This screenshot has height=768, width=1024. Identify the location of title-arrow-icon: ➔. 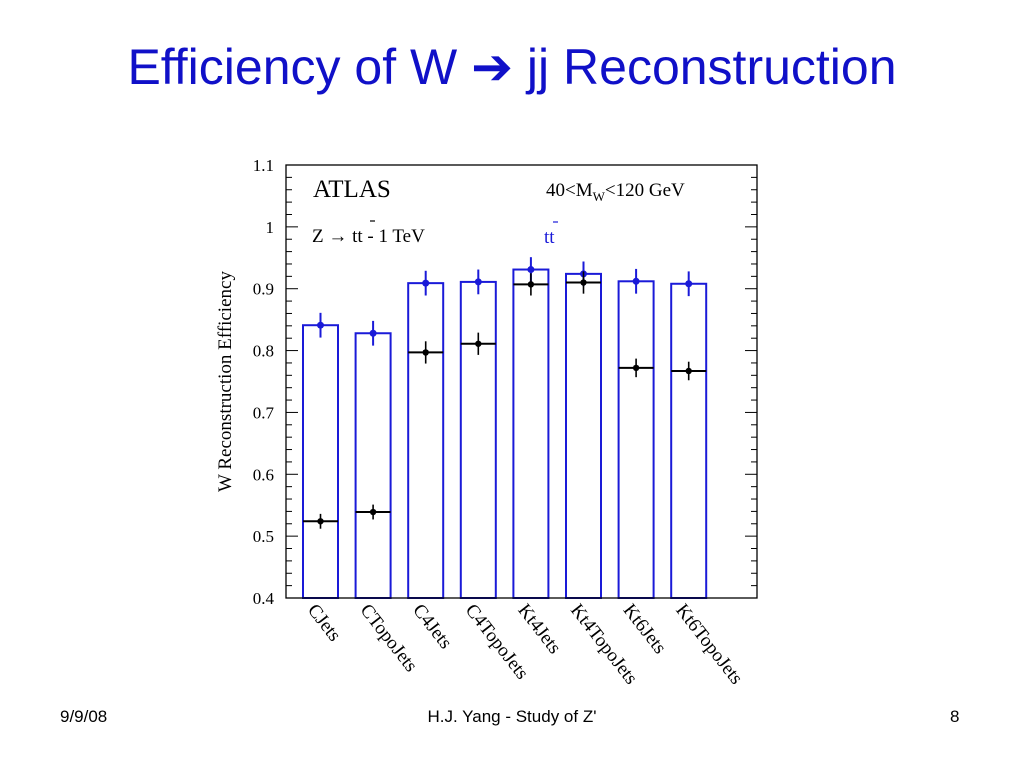
(492, 67).